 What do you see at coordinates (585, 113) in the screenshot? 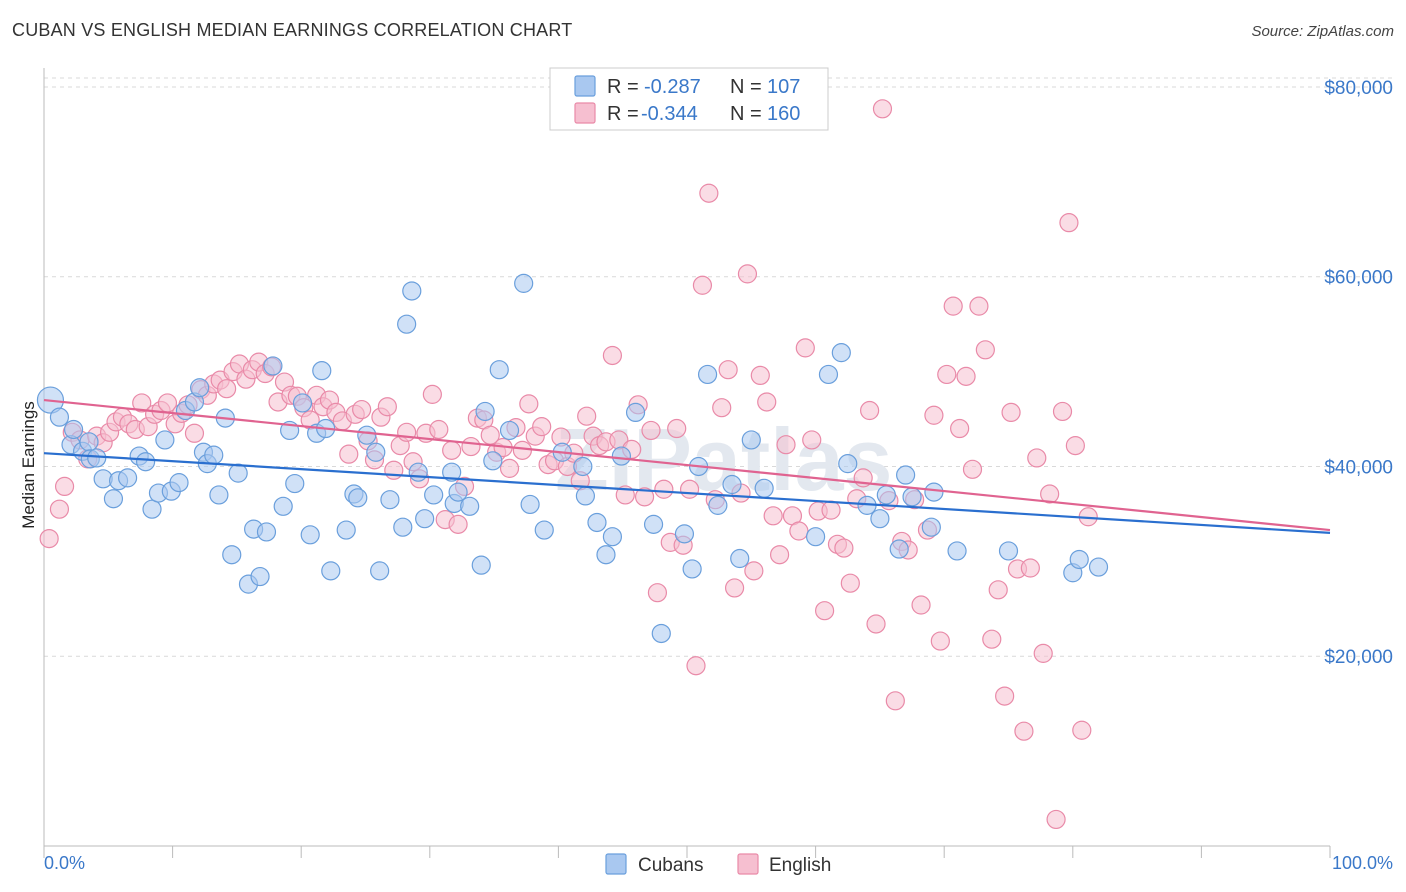
I see `legend-swatch-english` at bounding box center [585, 113].